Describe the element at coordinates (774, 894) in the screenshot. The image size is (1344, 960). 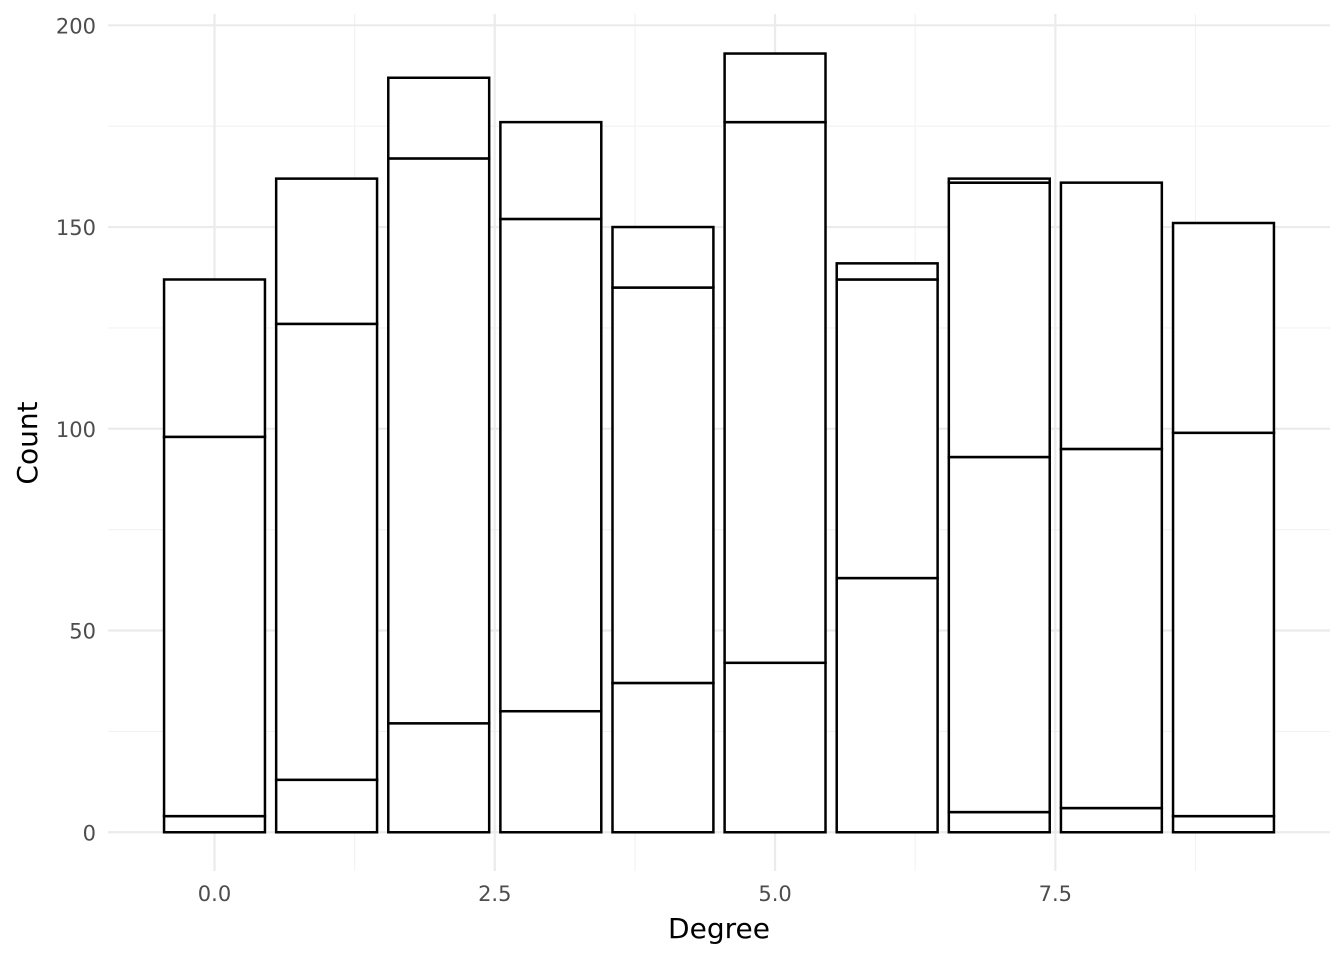
I see `x-tick-label: 5.0` at that location.